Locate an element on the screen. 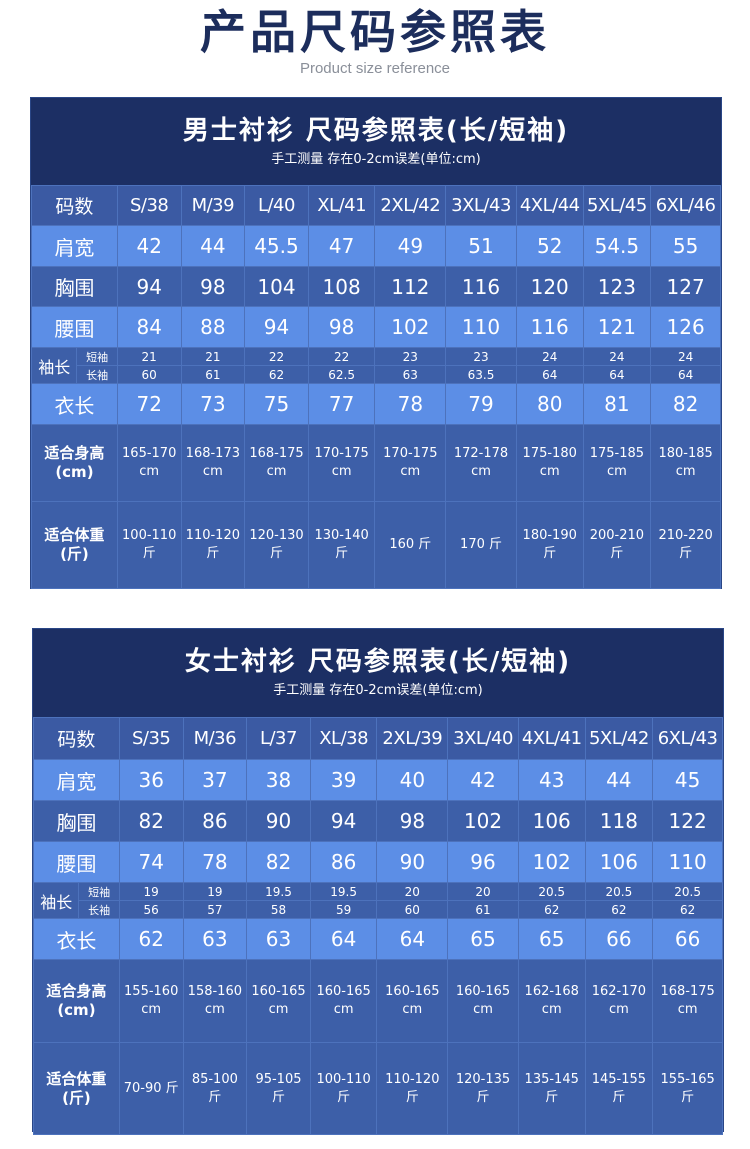 The width and height of the screenshot is (750, 1149). women-chest-value: 102 is located at coordinates (483, 821).